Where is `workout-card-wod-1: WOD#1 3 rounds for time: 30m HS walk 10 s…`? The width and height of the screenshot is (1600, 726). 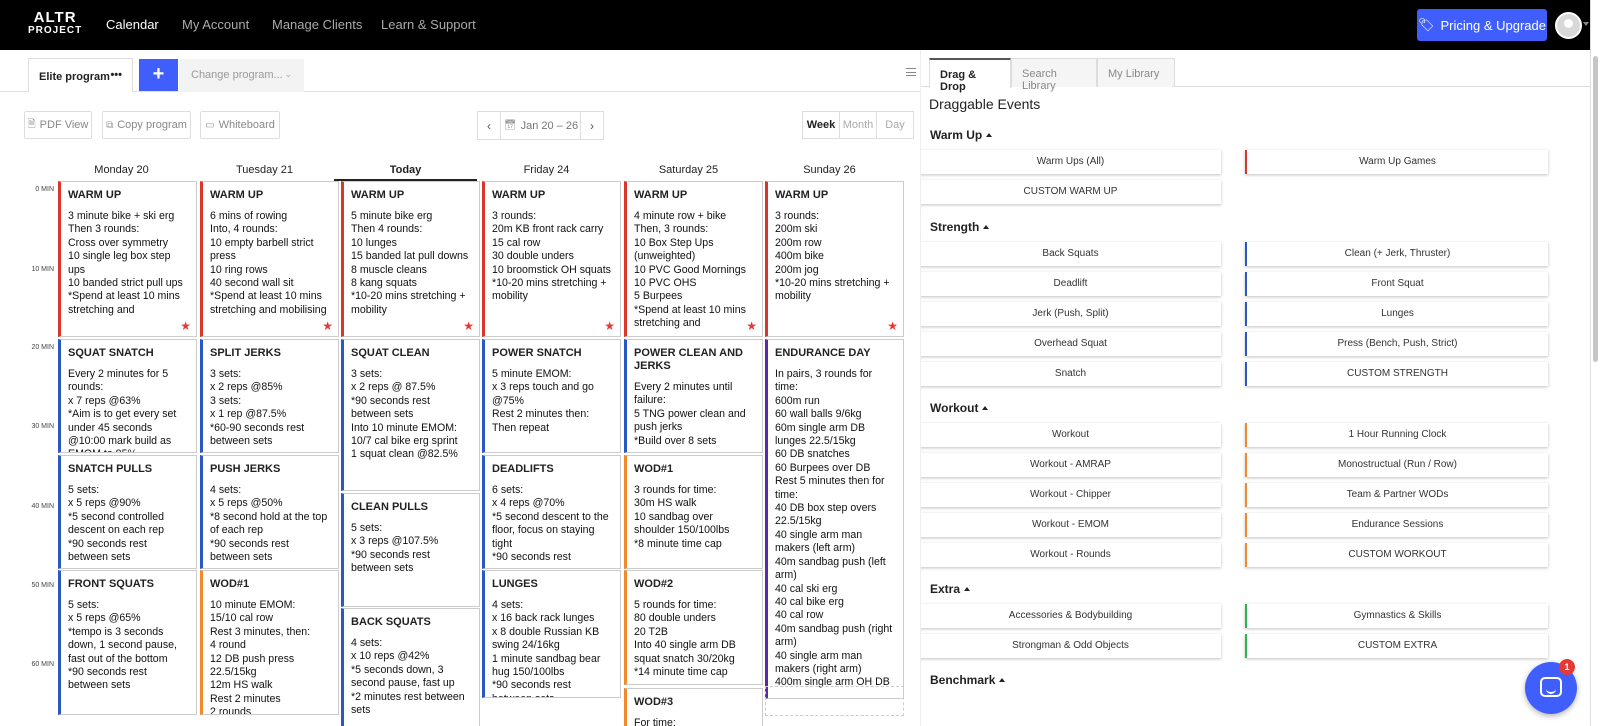 workout-card-wod-1: WOD#1 3 rounds for time: 30m HS walk 10 s… is located at coordinates (693, 512).